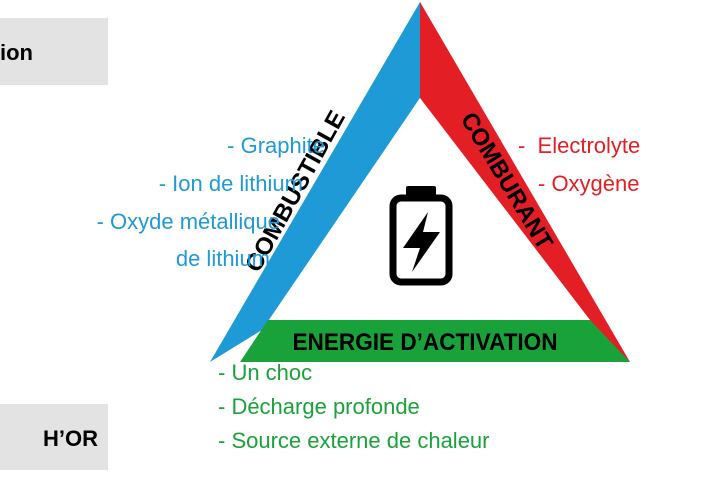 This screenshot has height=490, width=710. I want to click on fuel-item: de lithium, so click(223, 258).